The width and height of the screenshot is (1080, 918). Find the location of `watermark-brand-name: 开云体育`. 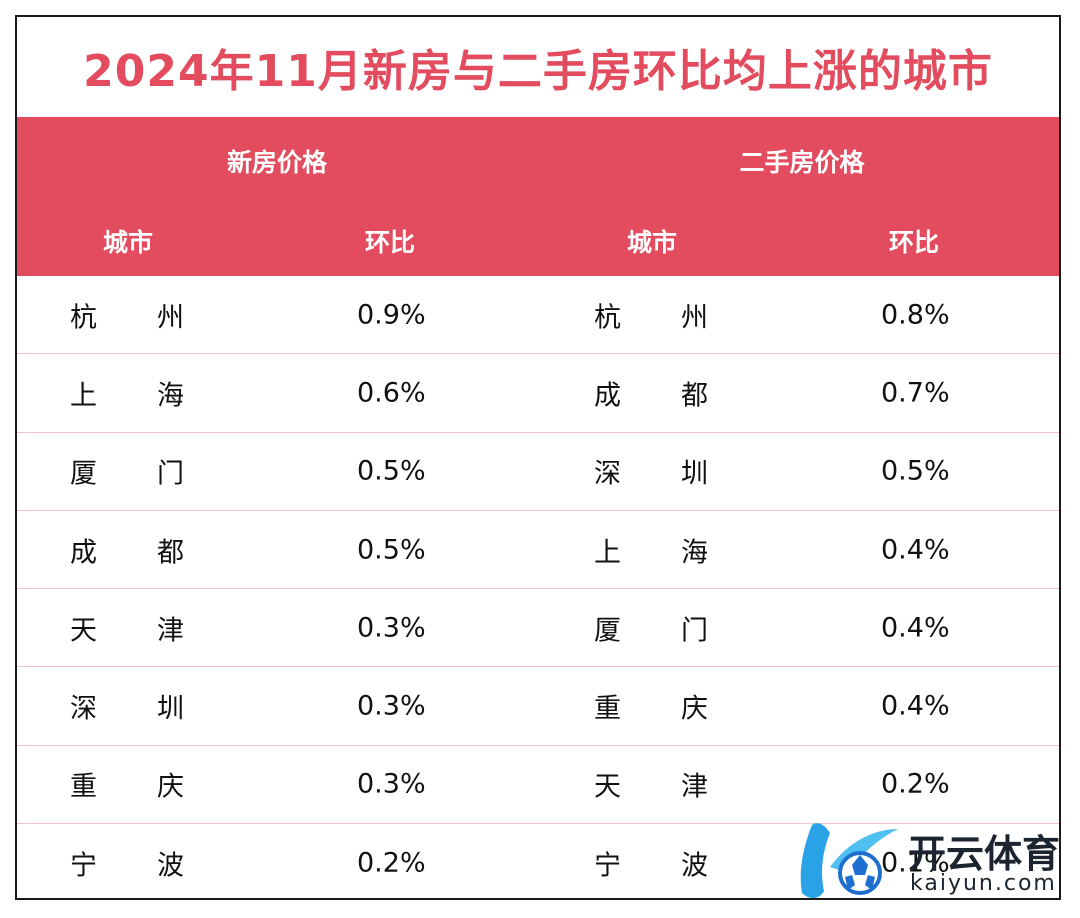

watermark-brand-name: 开云体育 is located at coordinates (984, 854).